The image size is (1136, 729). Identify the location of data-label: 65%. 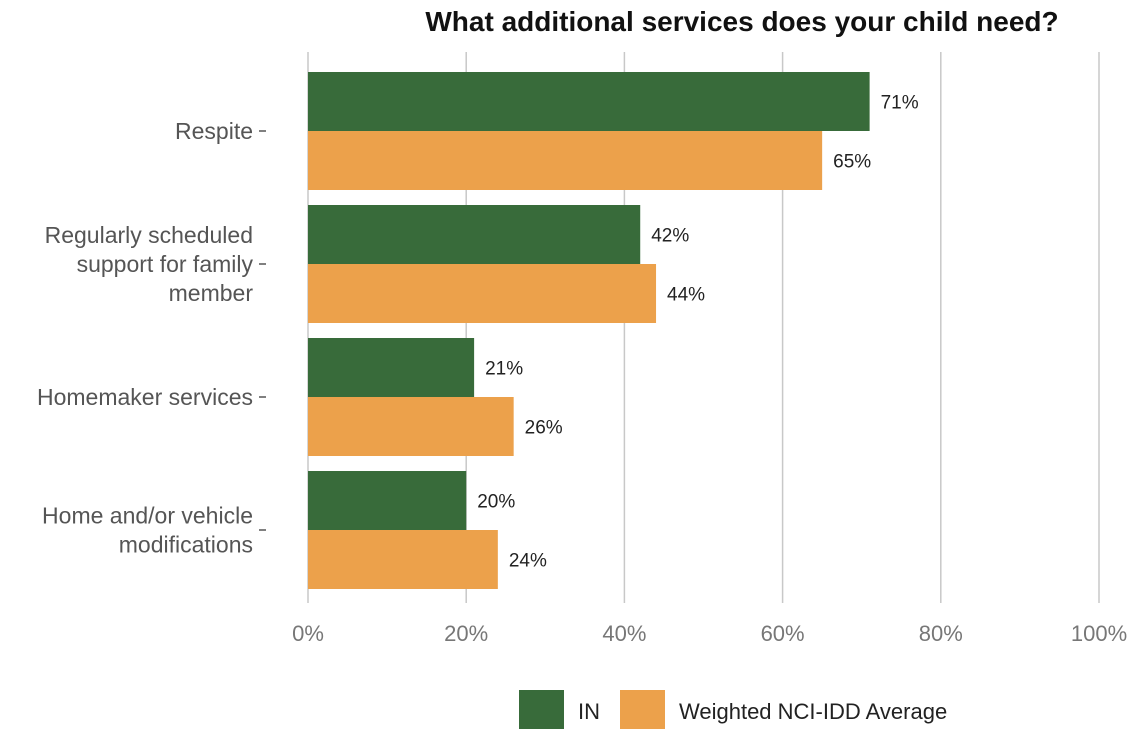
(852, 162).